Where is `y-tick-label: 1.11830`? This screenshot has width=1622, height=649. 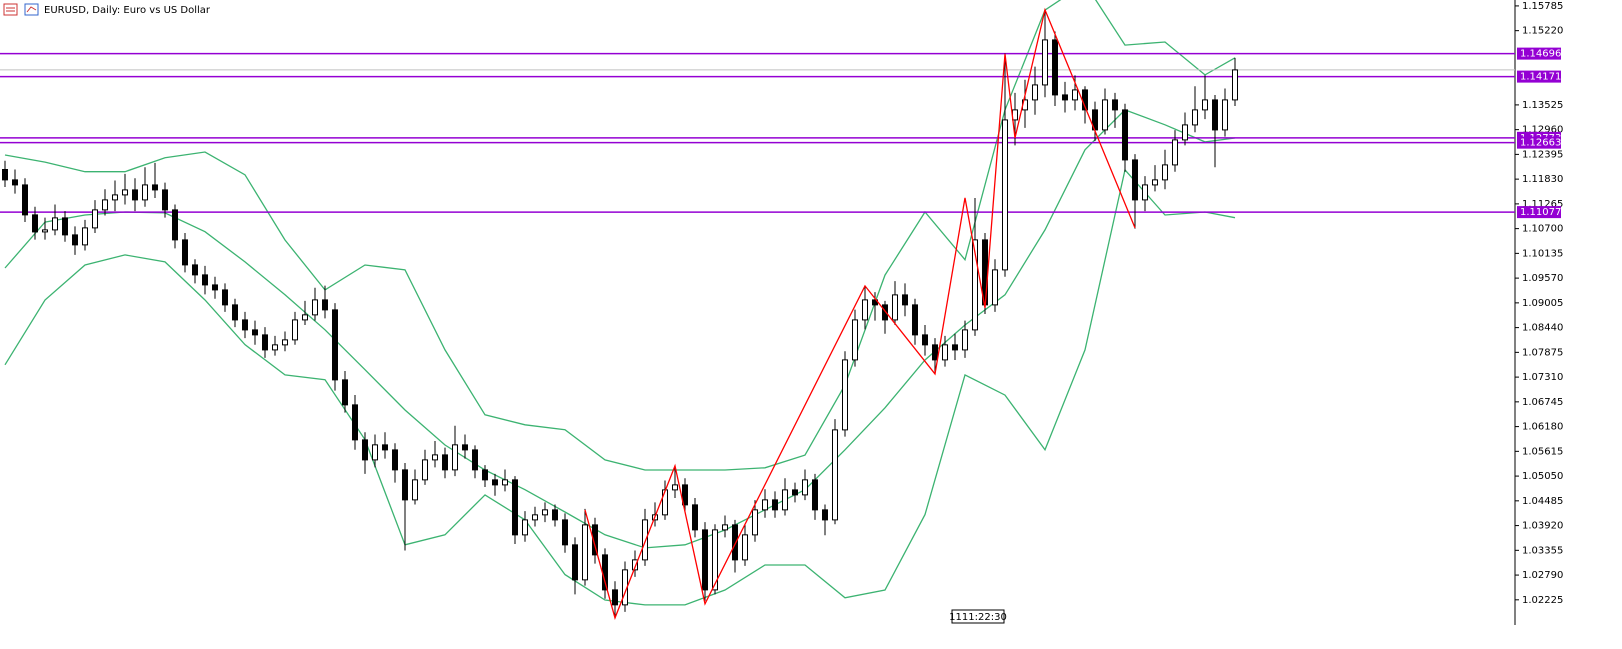 y-tick-label: 1.11830 is located at coordinates (1542, 179).